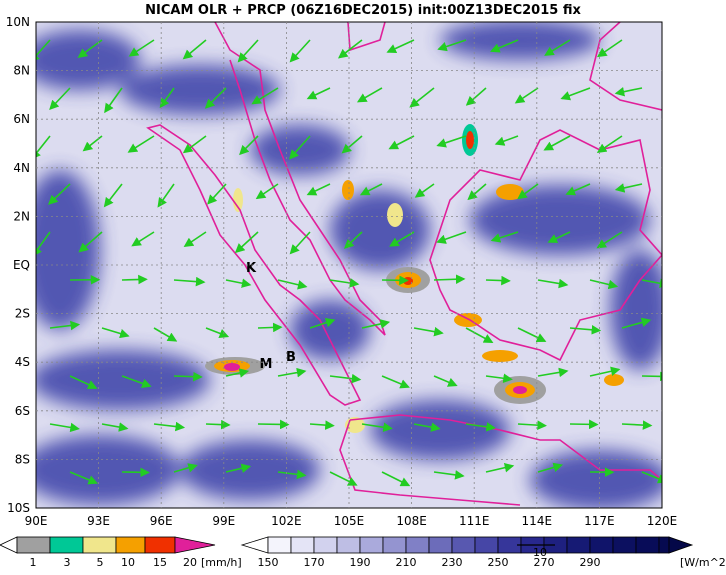 This screenshot has width=726, height=575. I want to click on precip-colorbar, so click(107, 545).